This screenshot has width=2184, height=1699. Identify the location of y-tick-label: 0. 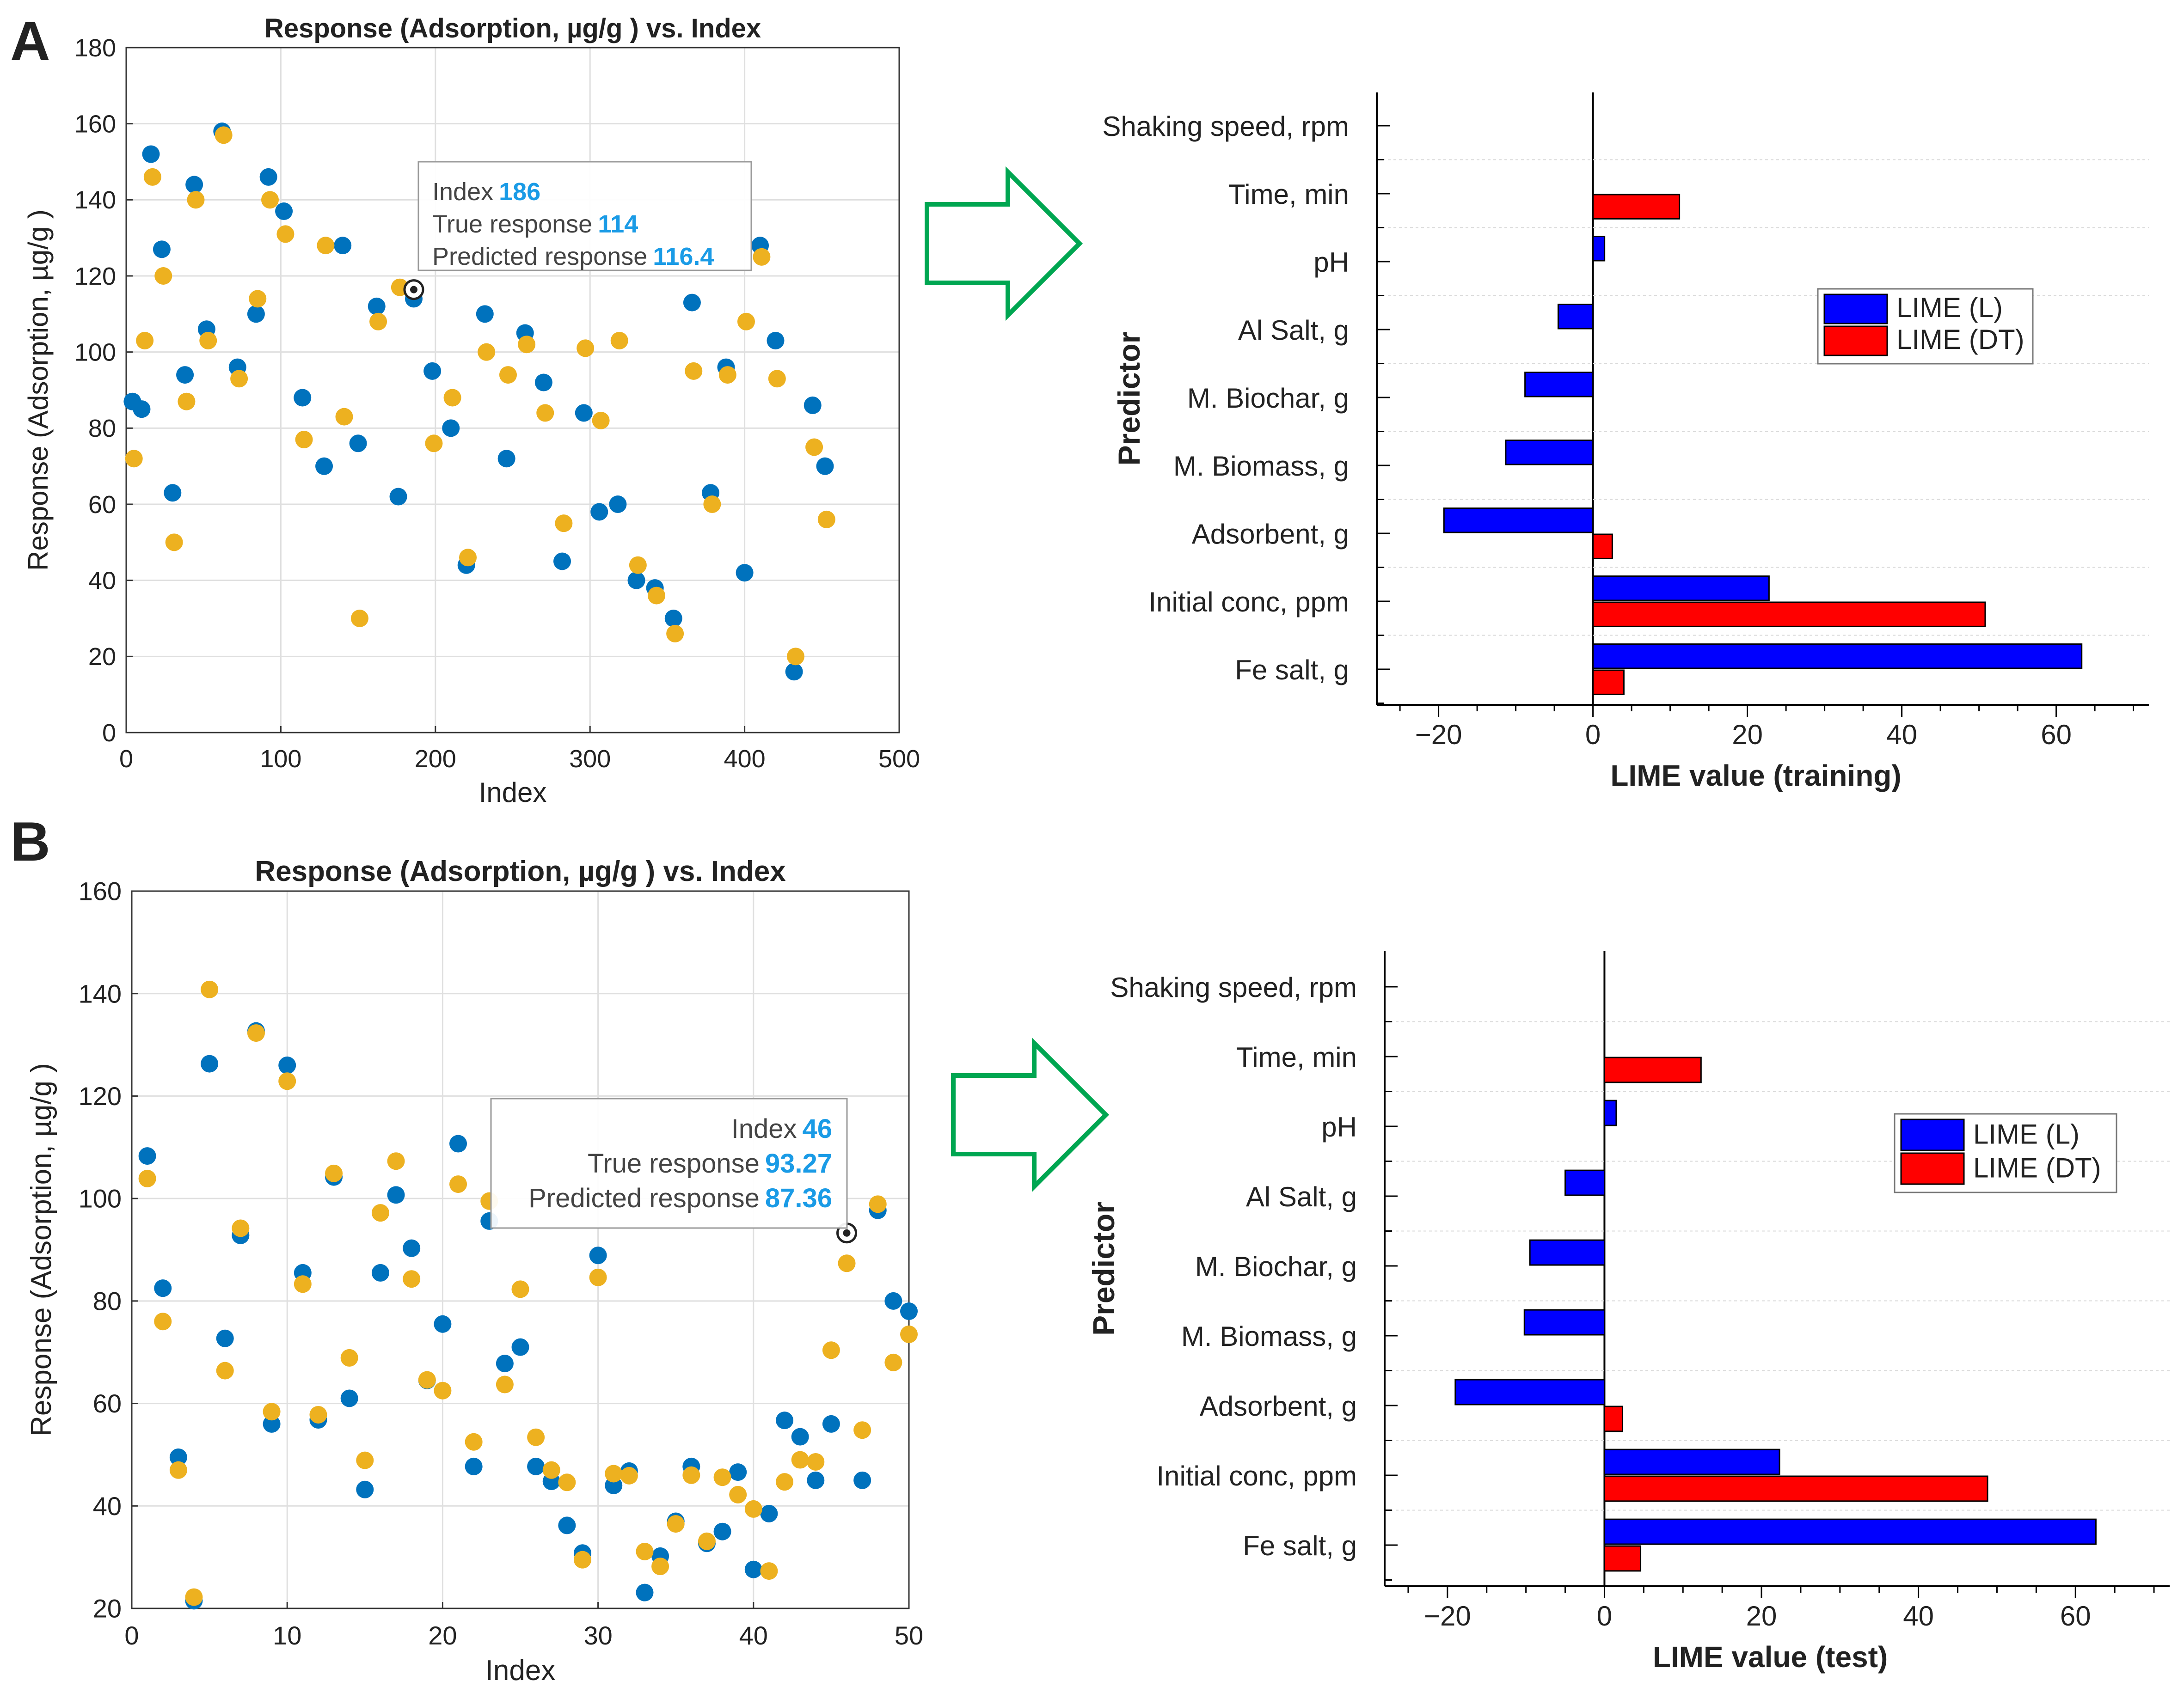
(109, 733).